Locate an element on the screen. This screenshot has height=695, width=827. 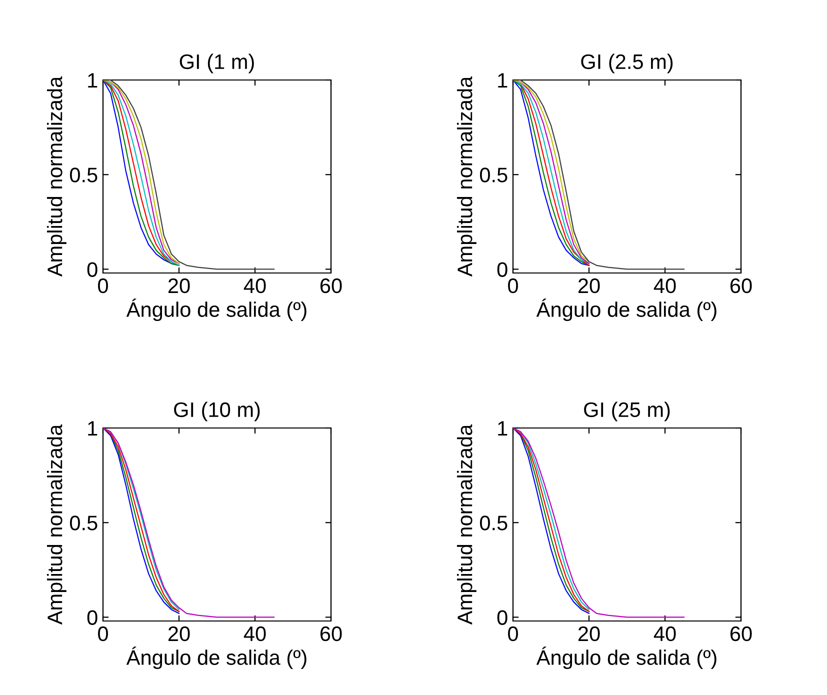
chart-title: GI (2.5 m) is located at coordinates (627, 64).